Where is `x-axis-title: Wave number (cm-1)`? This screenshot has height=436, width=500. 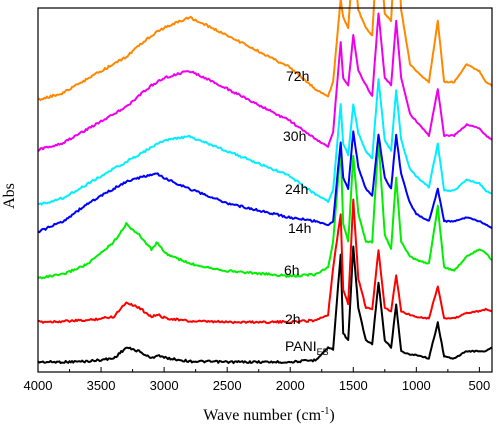 x-axis-title: Wave number (cm-1) is located at coordinates (268, 415).